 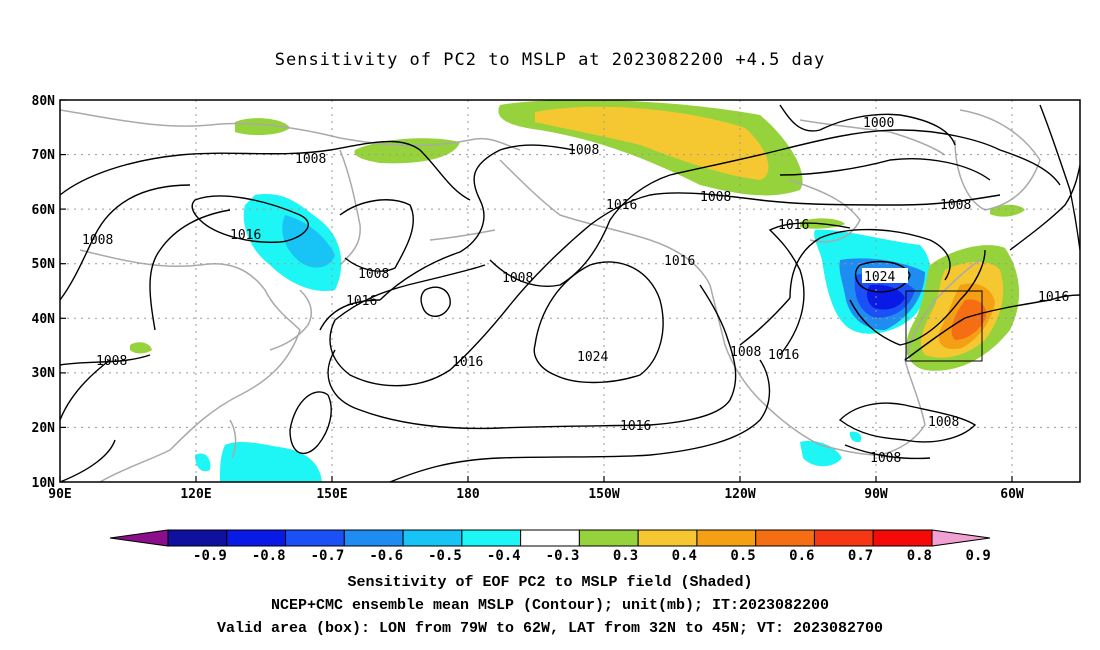 What do you see at coordinates (684, 556) in the screenshot?
I see `colorbar-label: 0.4` at bounding box center [684, 556].